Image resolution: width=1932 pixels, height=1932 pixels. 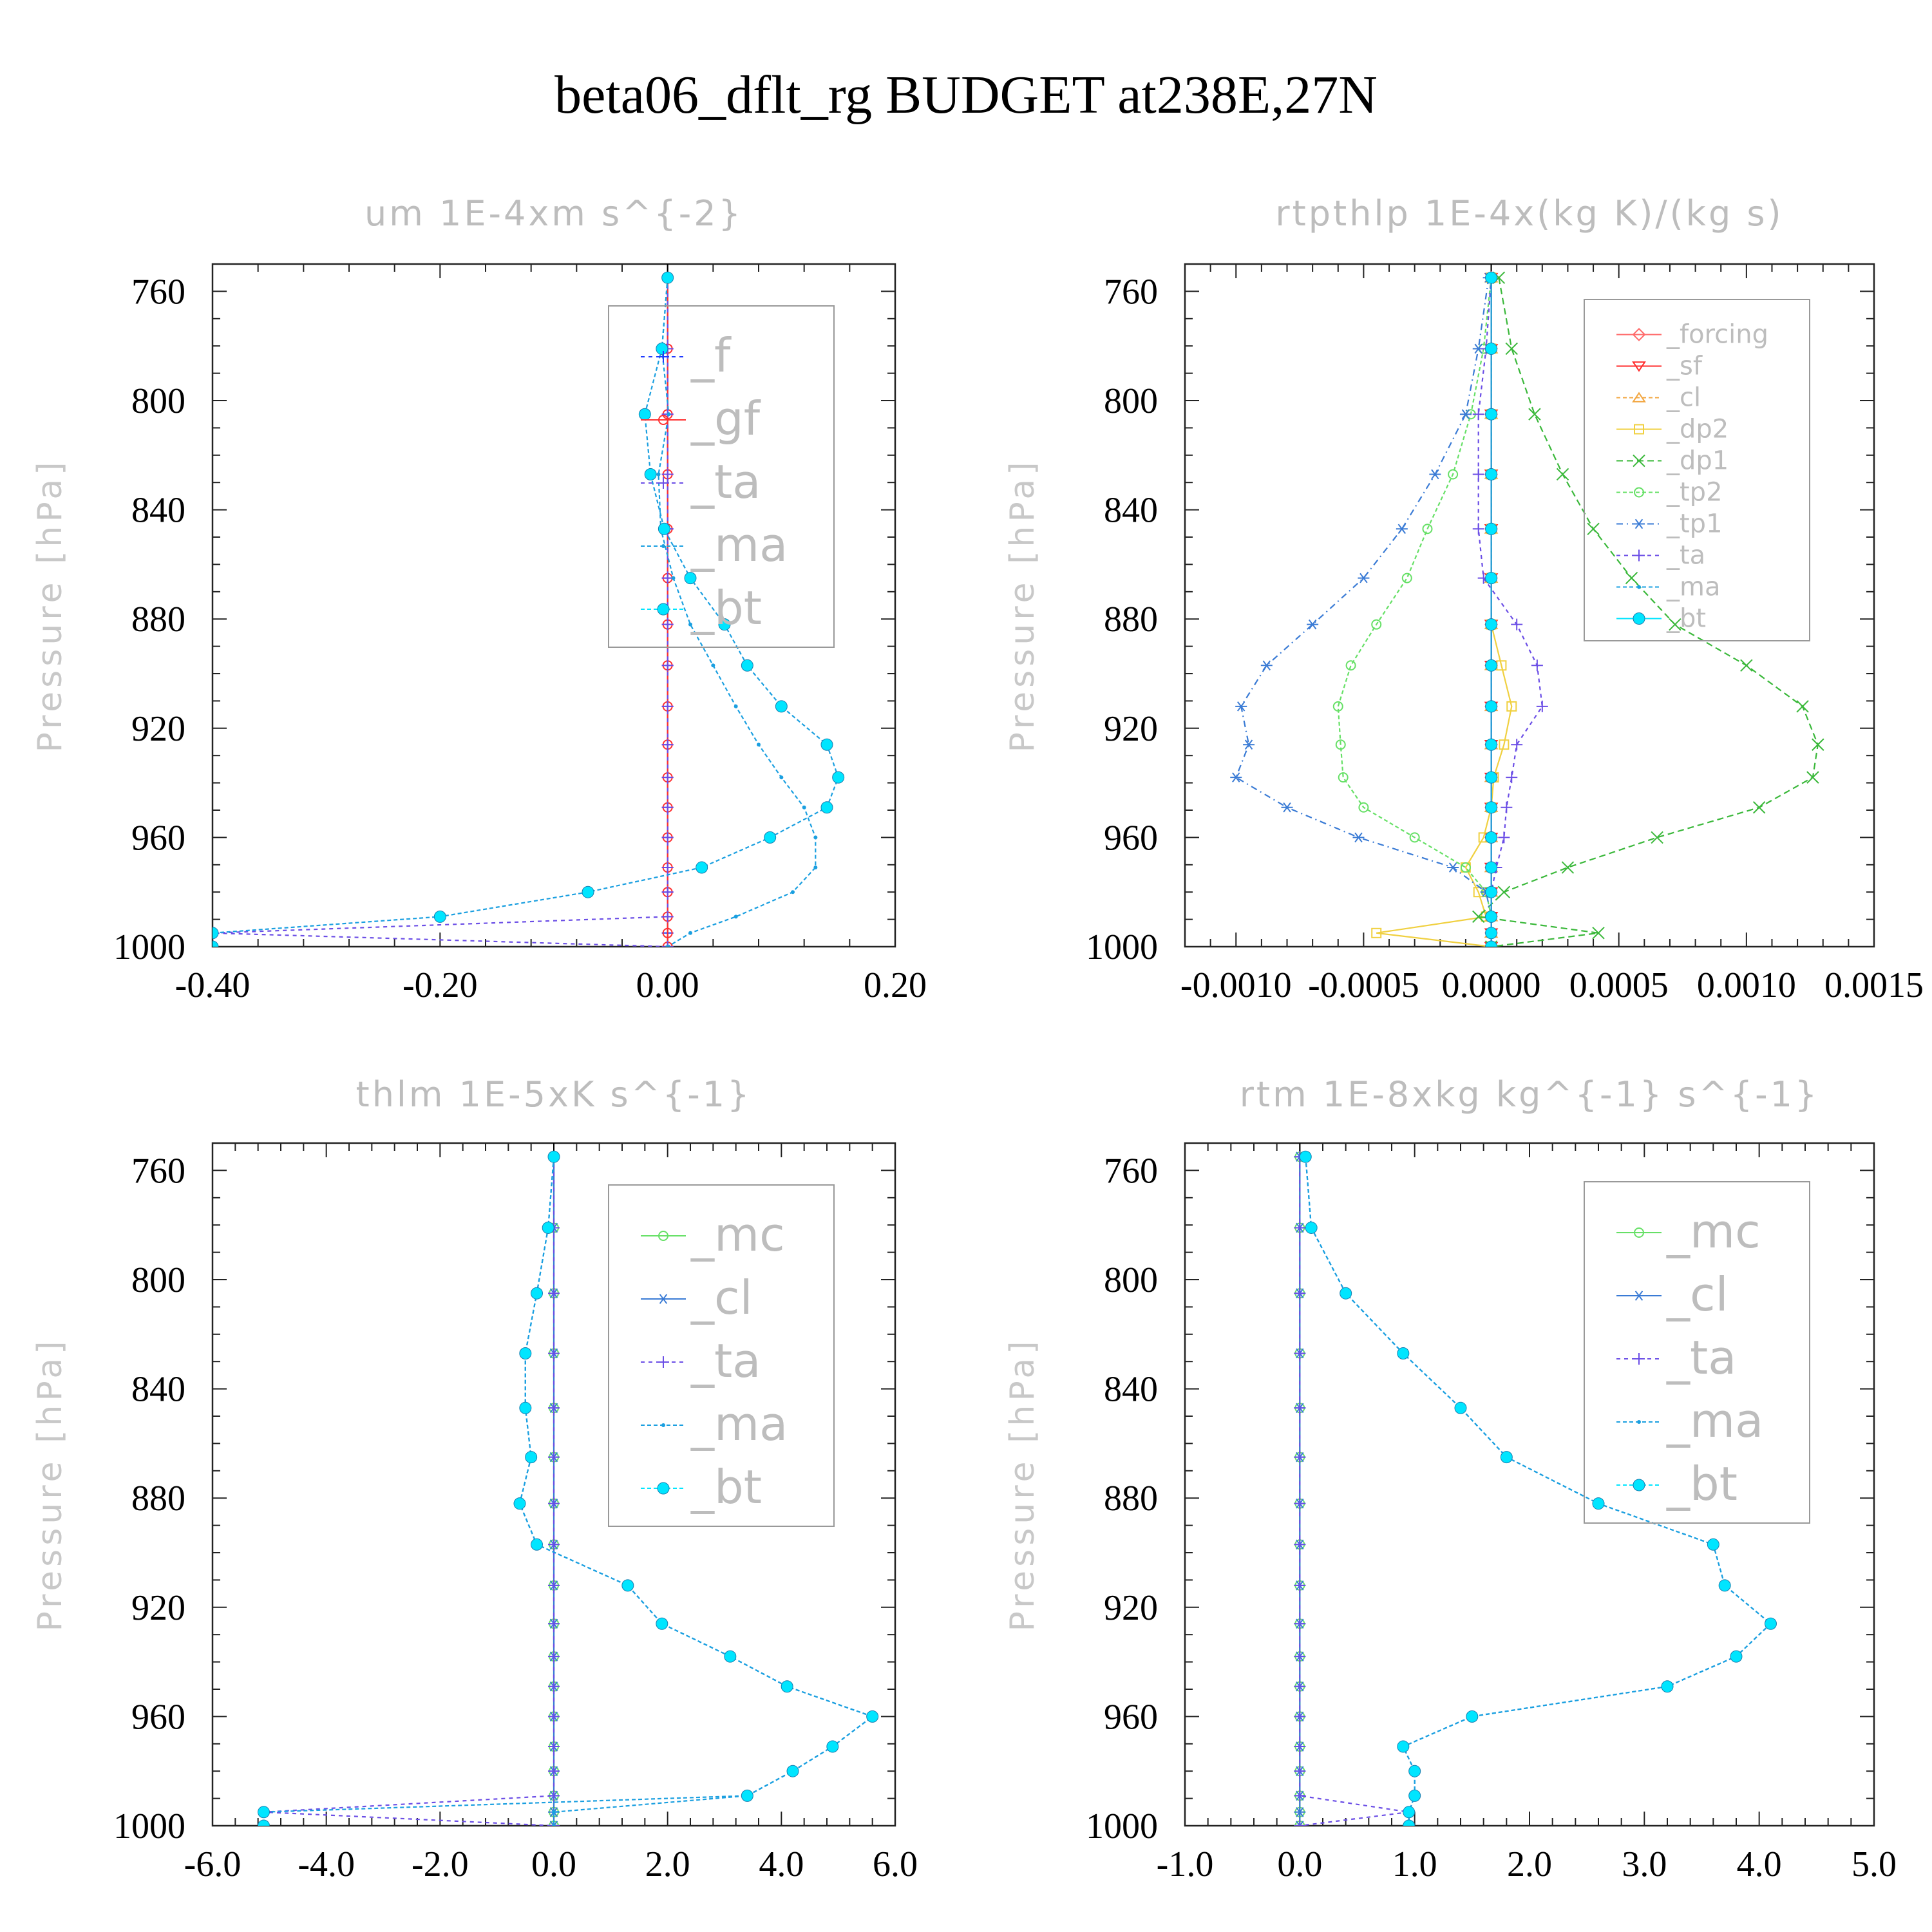 I want to click on legend-item: _bt, so click(x=1677, y=1484).